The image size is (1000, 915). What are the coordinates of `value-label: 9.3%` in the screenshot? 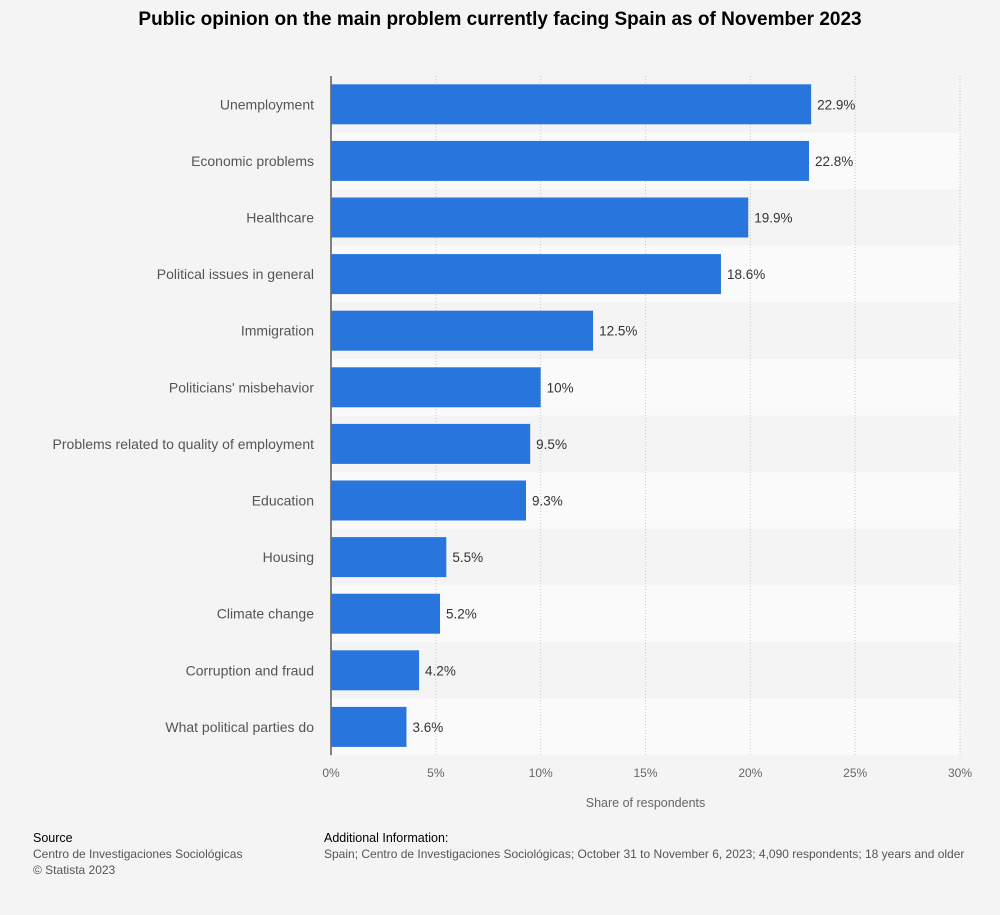 It's located at (547, 501).